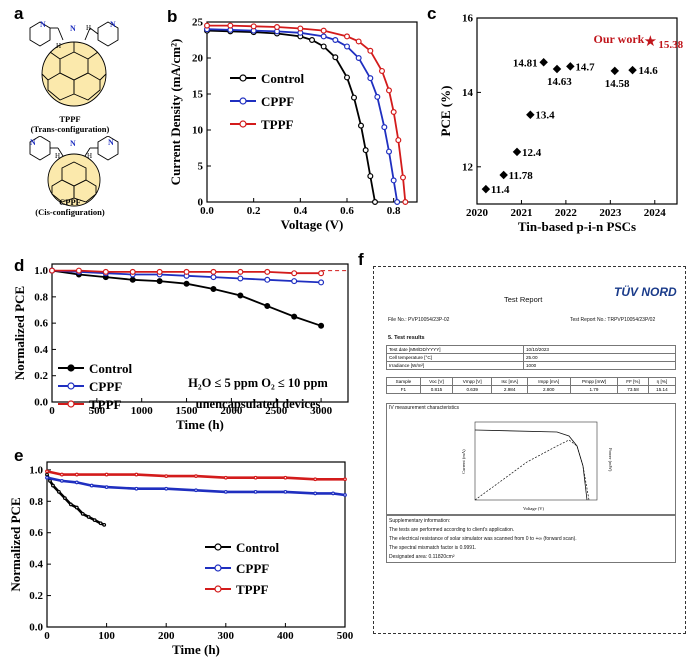 This screenshot has width=692, height=667. I want to click on results-cell: 1.79, so click(594, 389).